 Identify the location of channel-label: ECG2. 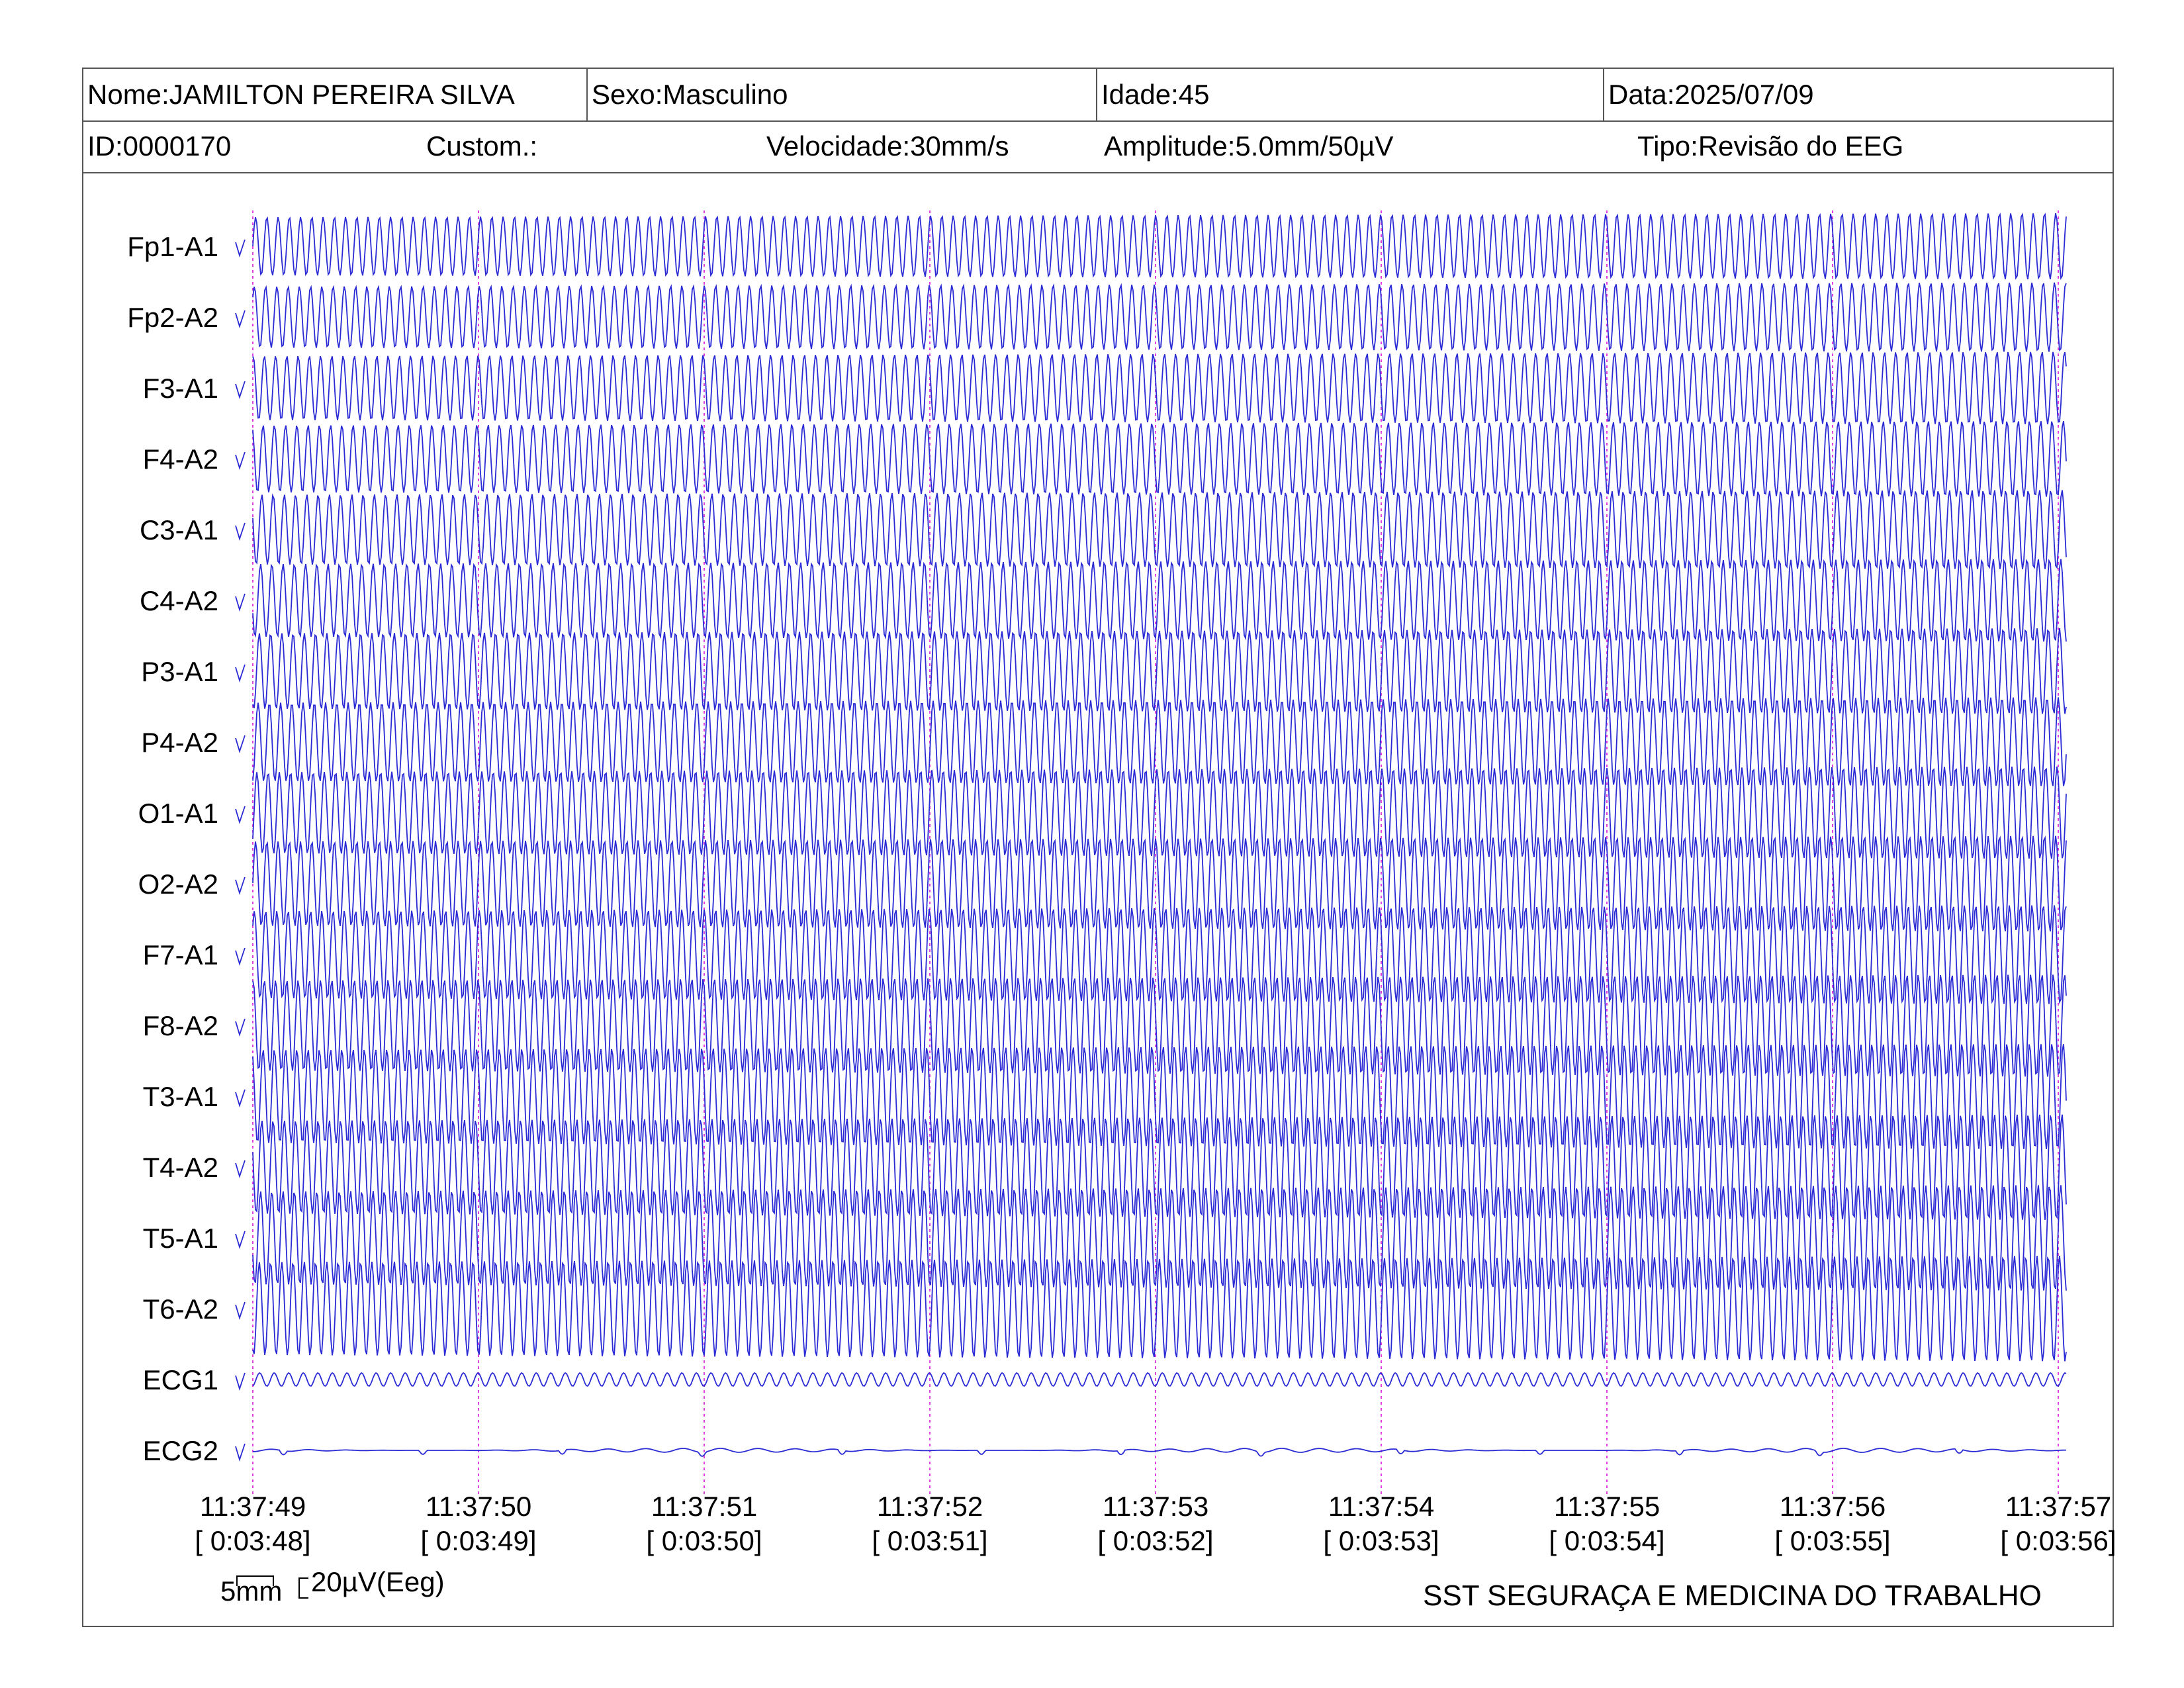
(181, 1450).